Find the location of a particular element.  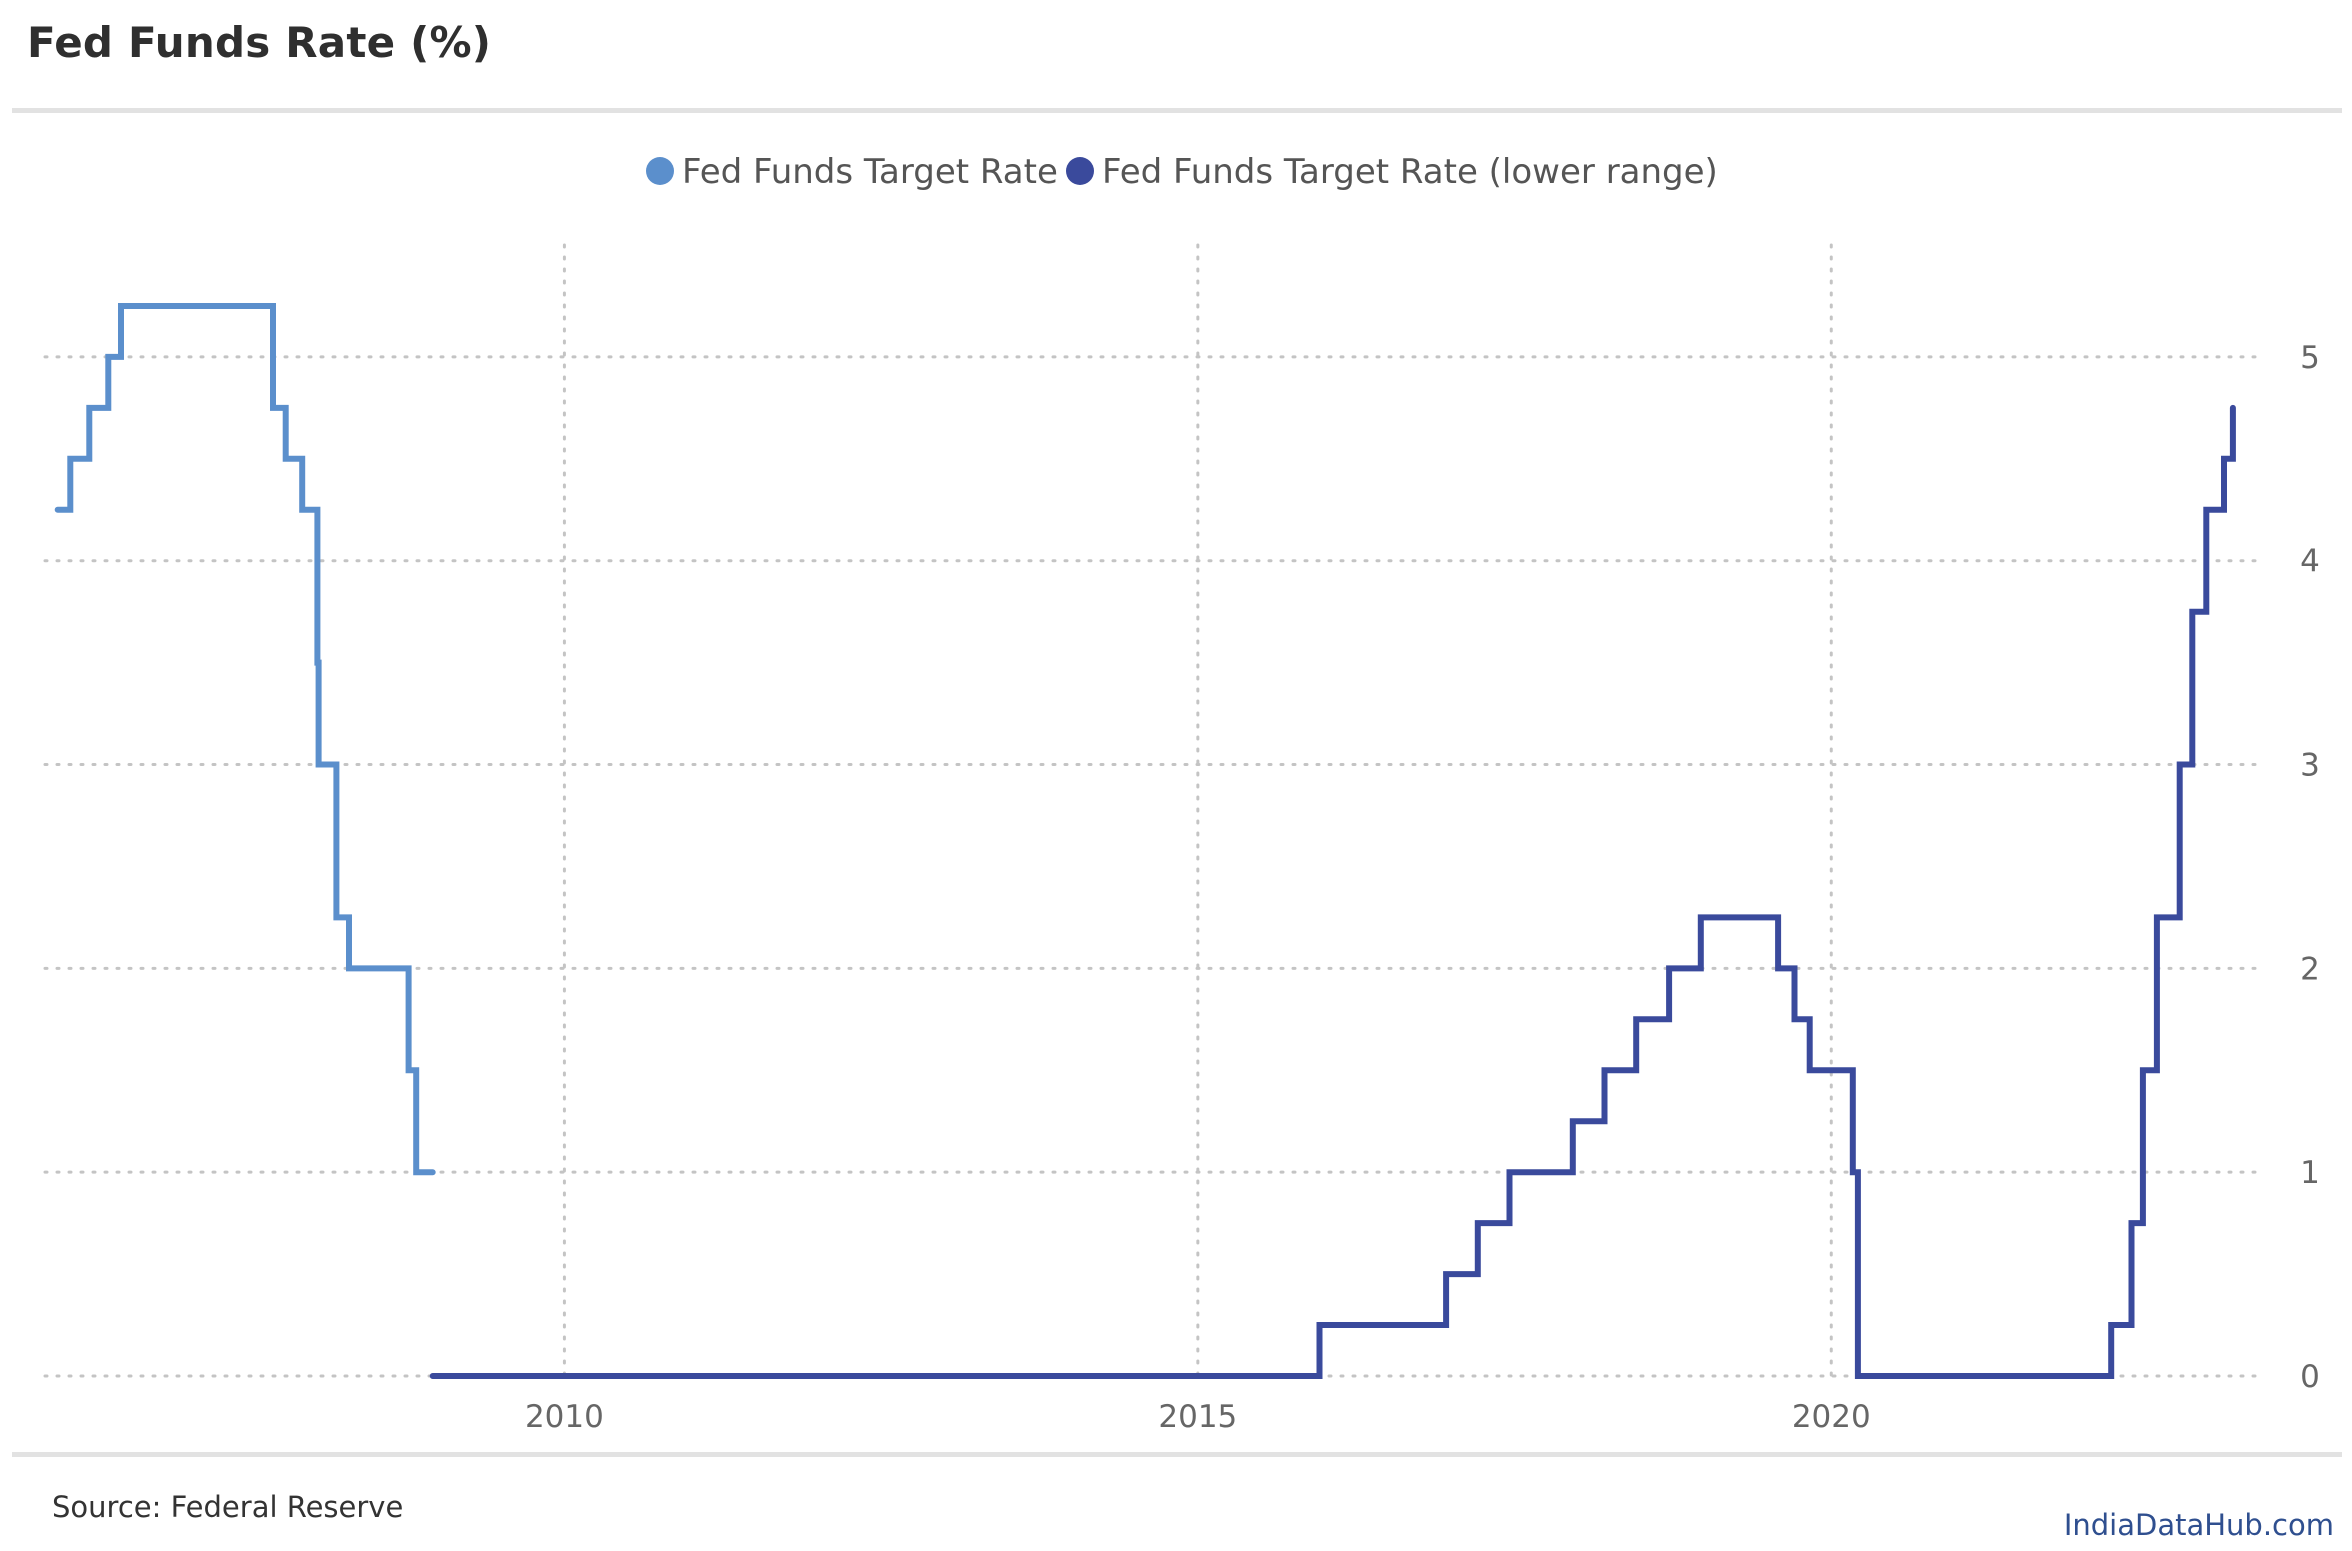

source-note: Source: Federal Reserve is located at coordinates (228, 1507).